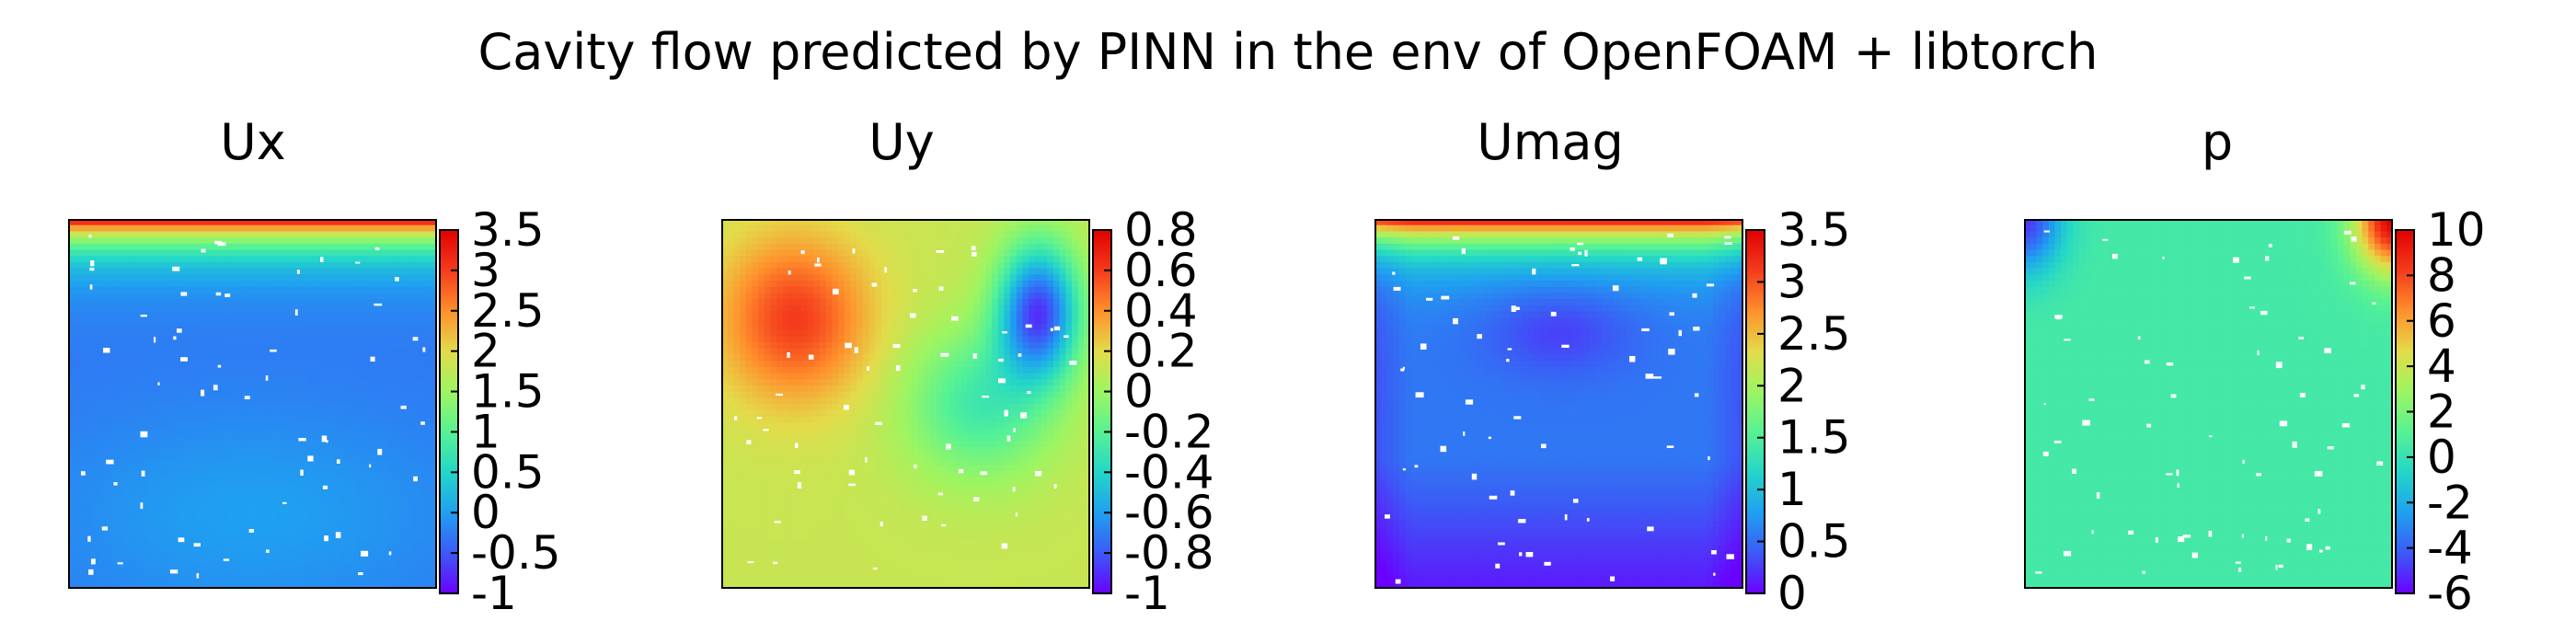  What do you see at coordinates (1792, 385) in the screenshot?
I see `colorbar-tick-label: 2` at bounding box center [1792, 385].